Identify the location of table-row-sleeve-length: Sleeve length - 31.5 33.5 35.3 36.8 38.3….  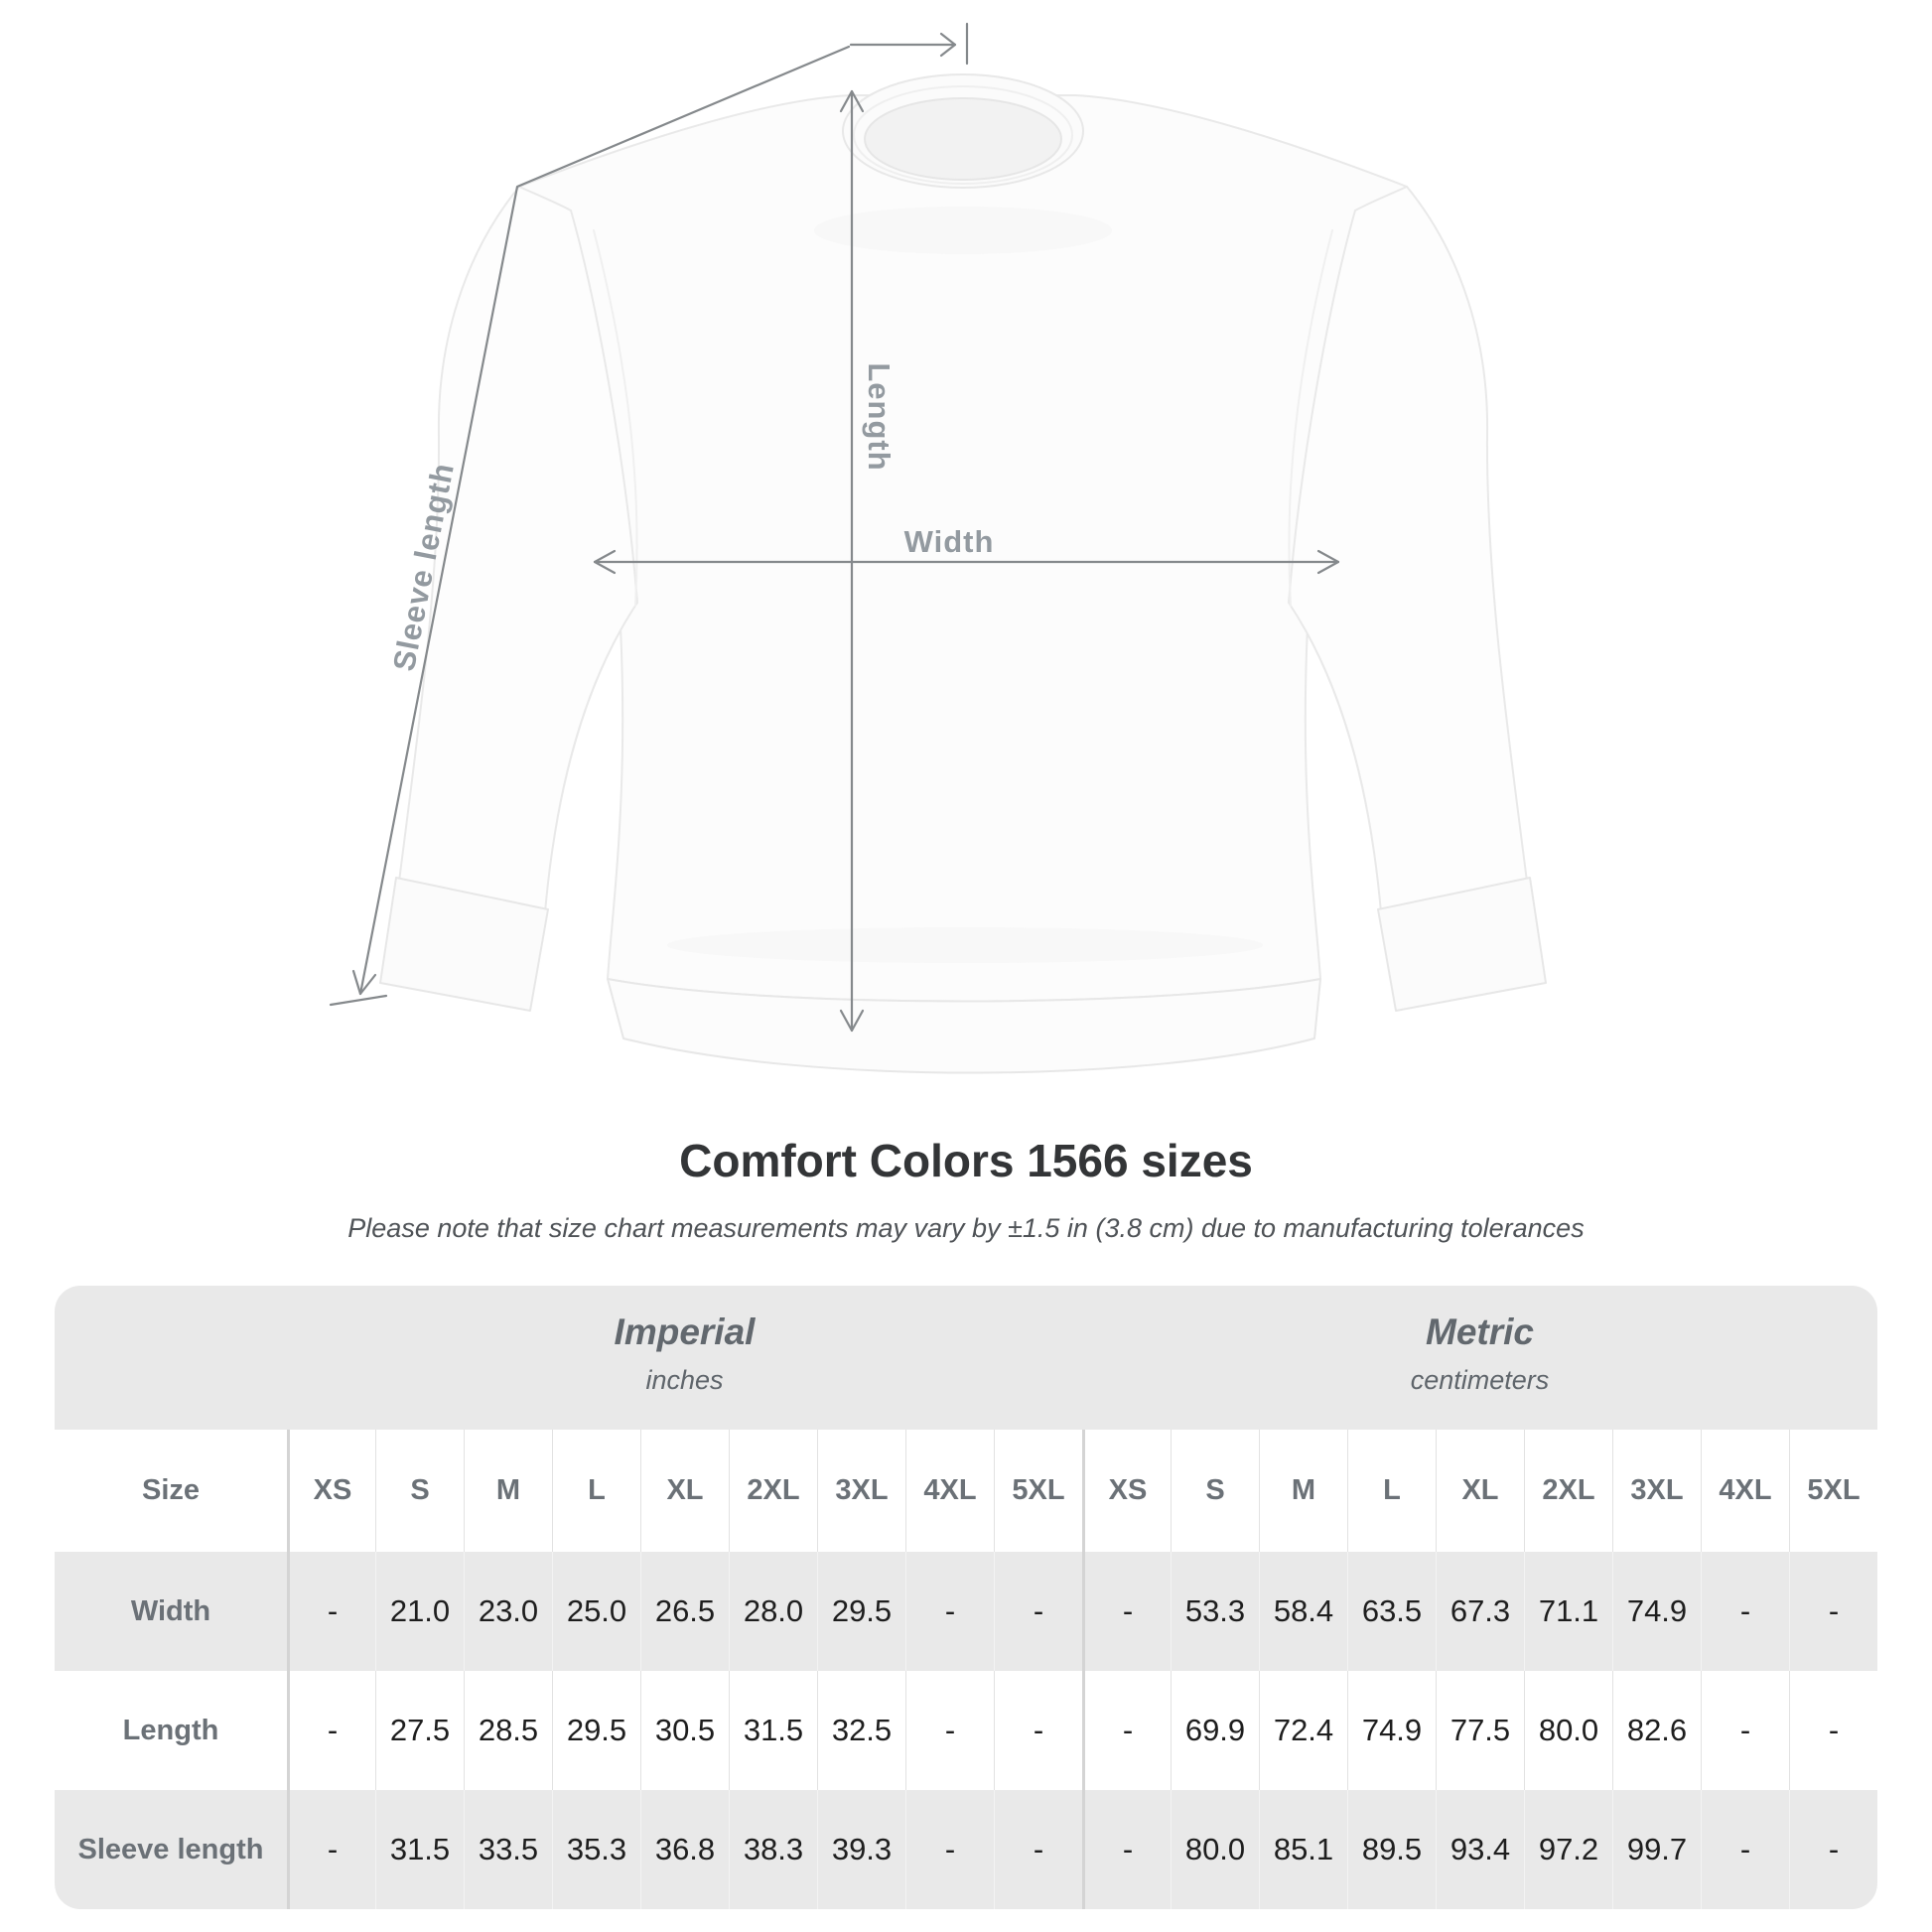
(966, 1849).